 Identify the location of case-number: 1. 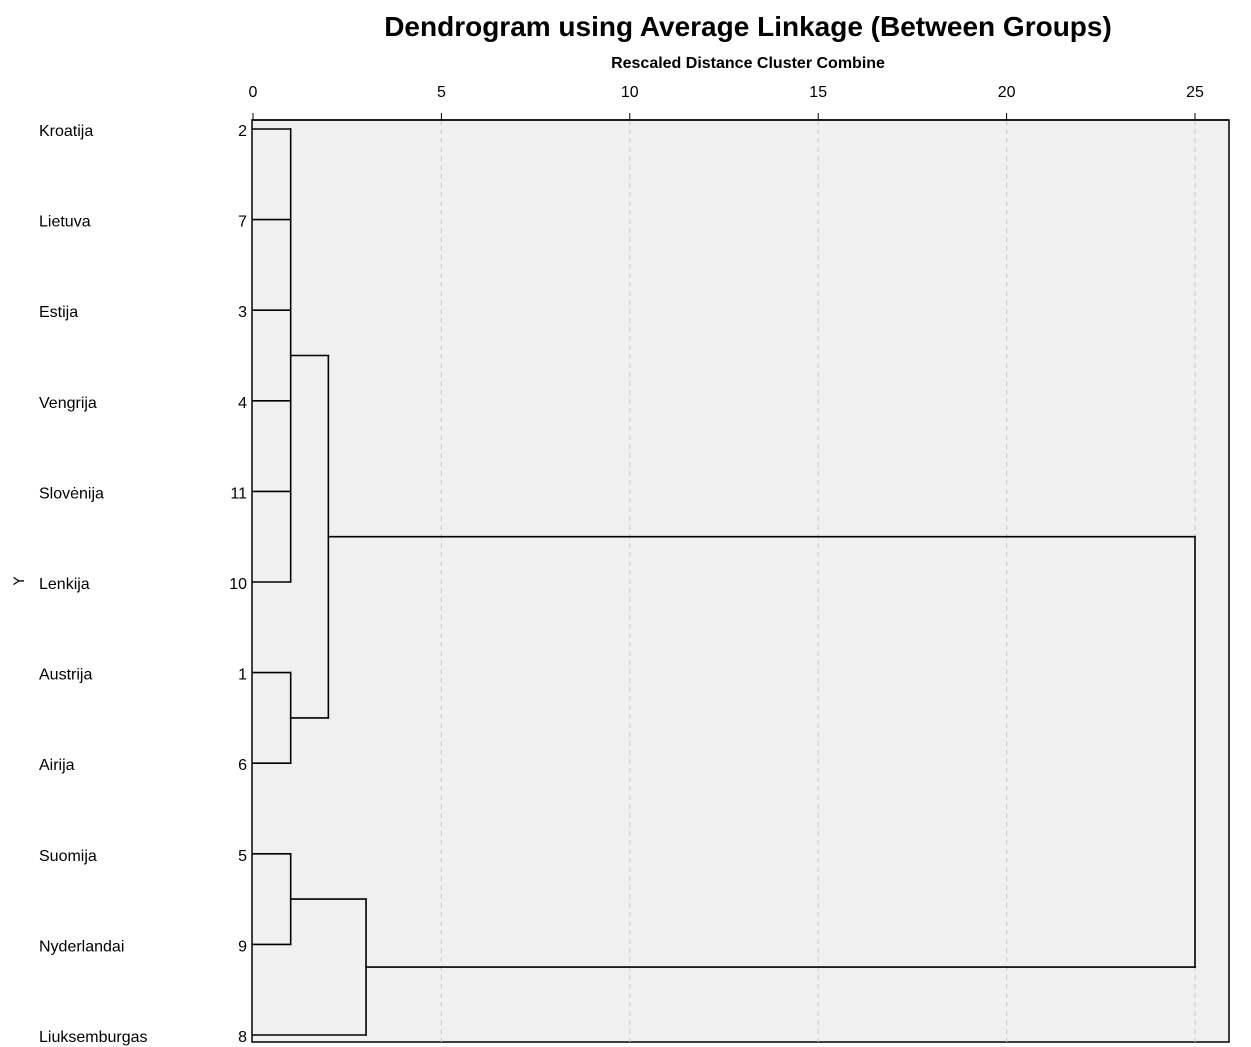
(242, 675).